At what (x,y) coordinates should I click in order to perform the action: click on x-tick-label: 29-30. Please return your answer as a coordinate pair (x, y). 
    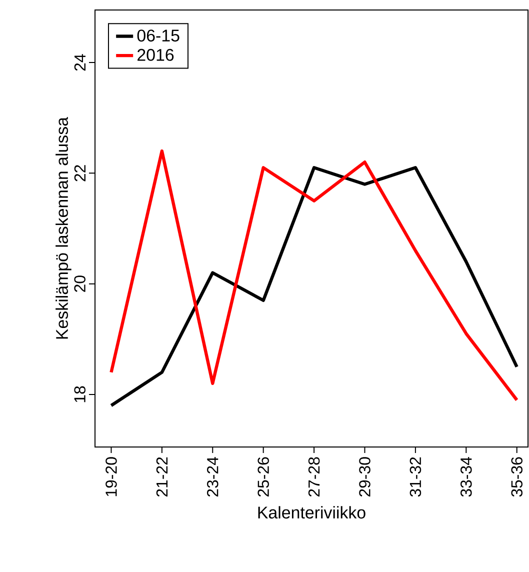
    Looking at the image, I should click on (364, 476).